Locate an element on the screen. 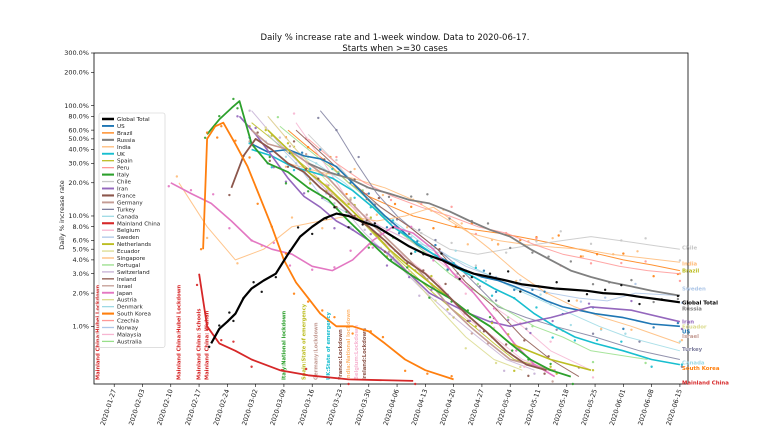 This screenshot has height=432, width=768. event-annotation: Spain:State of emergency is located at coordinates (305, 341).